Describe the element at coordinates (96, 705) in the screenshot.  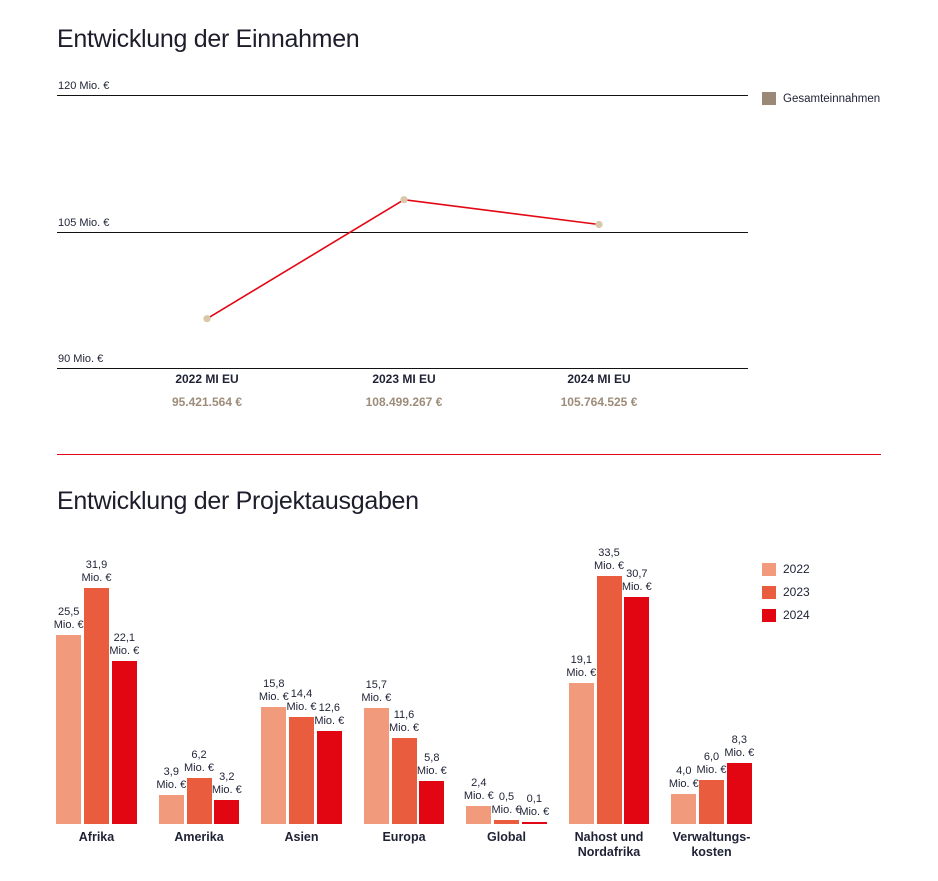
I see `bar-2023-afrika` at that location.